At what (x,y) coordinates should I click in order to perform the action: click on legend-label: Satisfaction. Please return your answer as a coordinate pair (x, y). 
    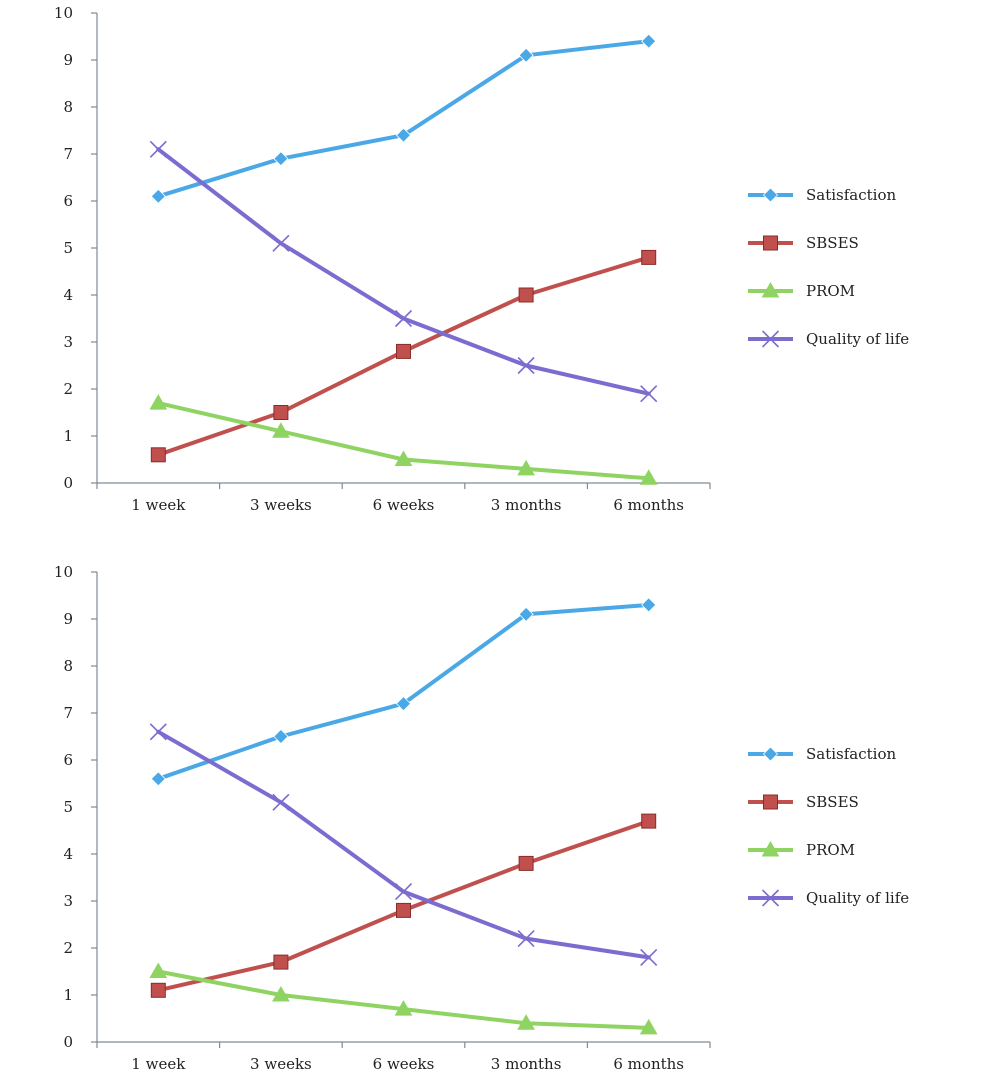
    Looking at the image, I should click on (851, 195).